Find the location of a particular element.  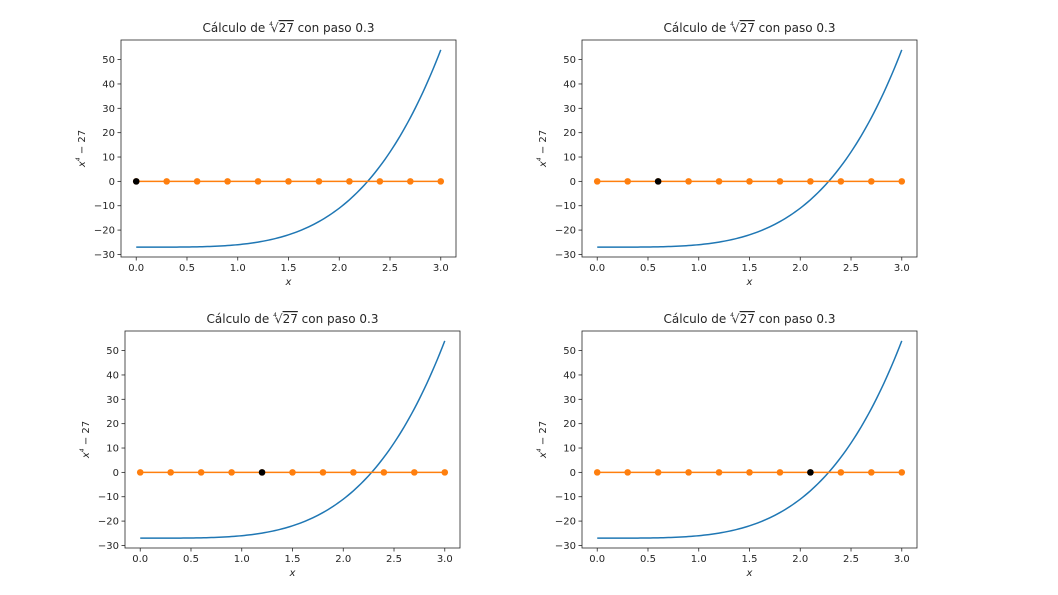

y-tick-label: −20 is located at coordinates (565, 522).